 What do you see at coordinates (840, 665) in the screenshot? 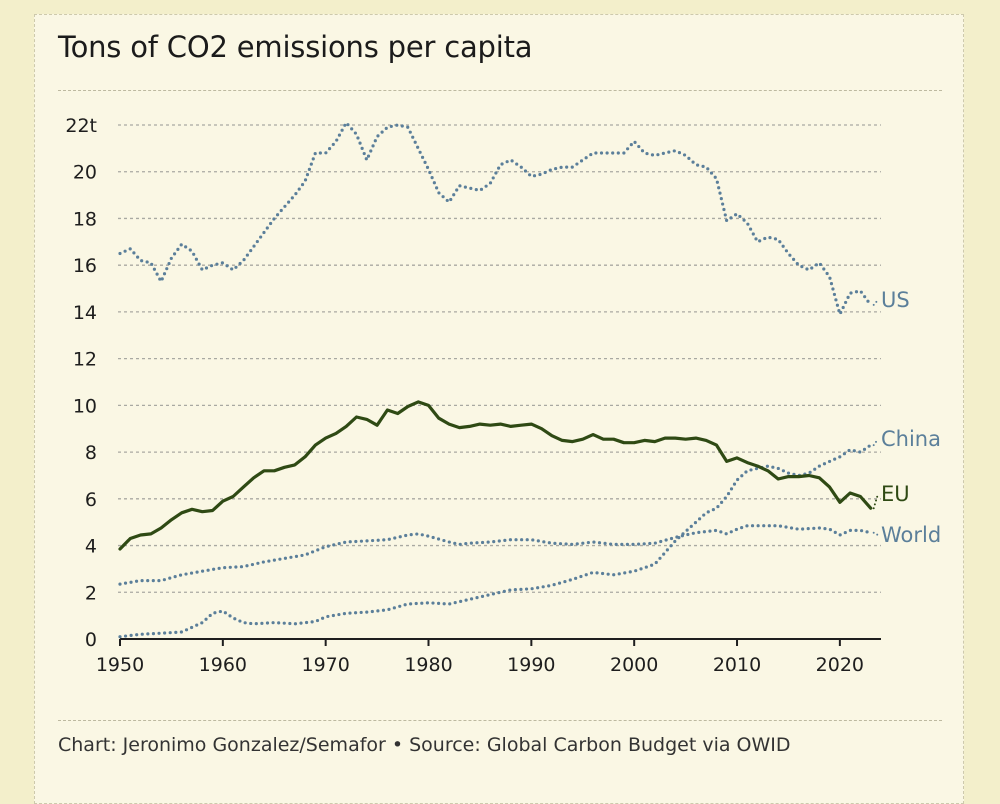
I see `x-tick-label: 2020` at bounding box center [840, 665].